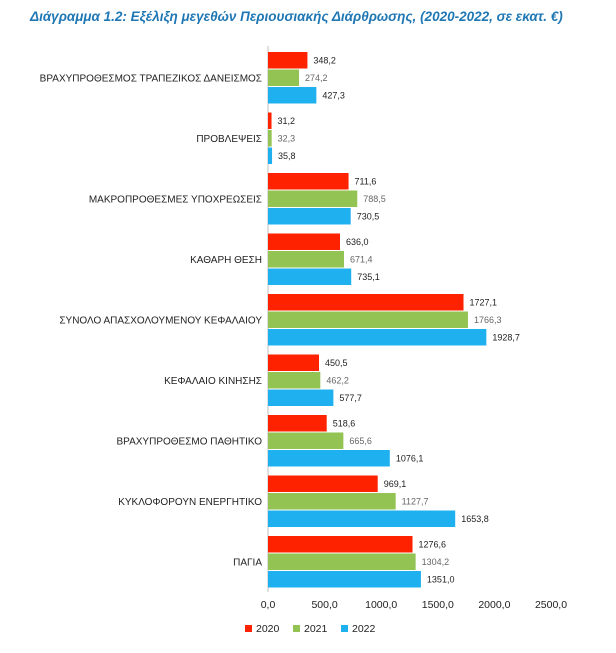 Image resolution: width=616 pixels, height=653 pixels. Describe the element at coordinates (160, 320) in the screenshot. I see `category-label: ΣΥΝΟΛΟ ΑΠΑΣΧΟΛΟΥΜΕΝΟΥ ΚΕΦΑΛΑΙΟΥ` at that location.